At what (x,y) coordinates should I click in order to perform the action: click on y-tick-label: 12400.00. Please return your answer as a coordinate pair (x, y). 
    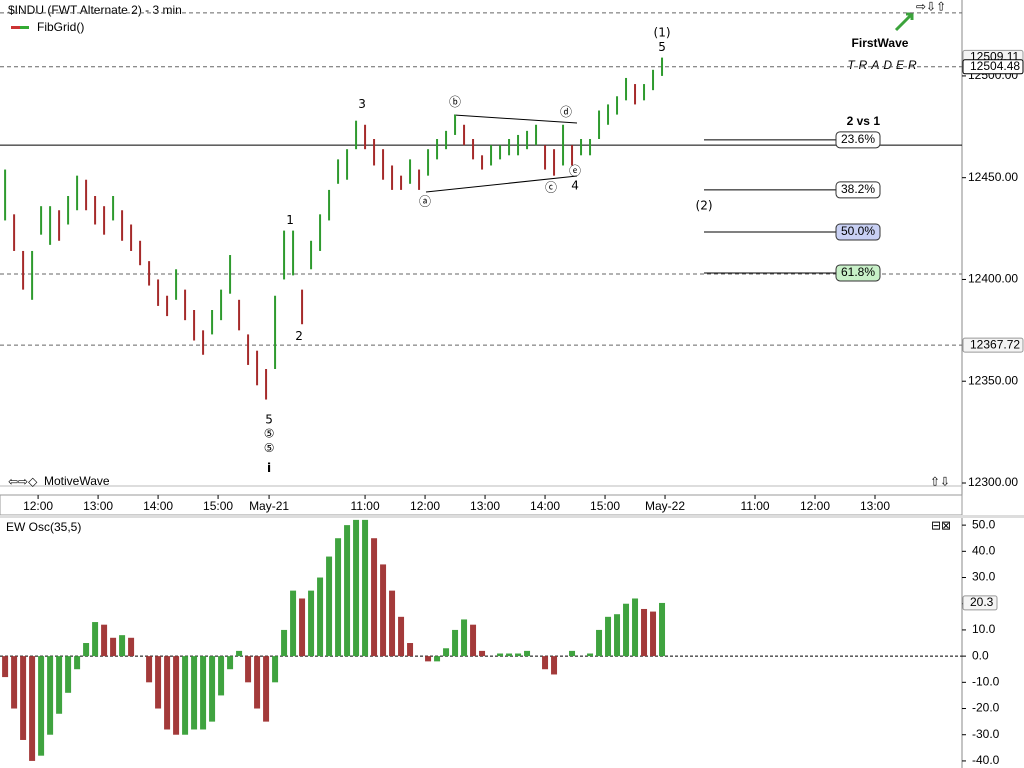
    Looking at the image, I should click on (993, 279).